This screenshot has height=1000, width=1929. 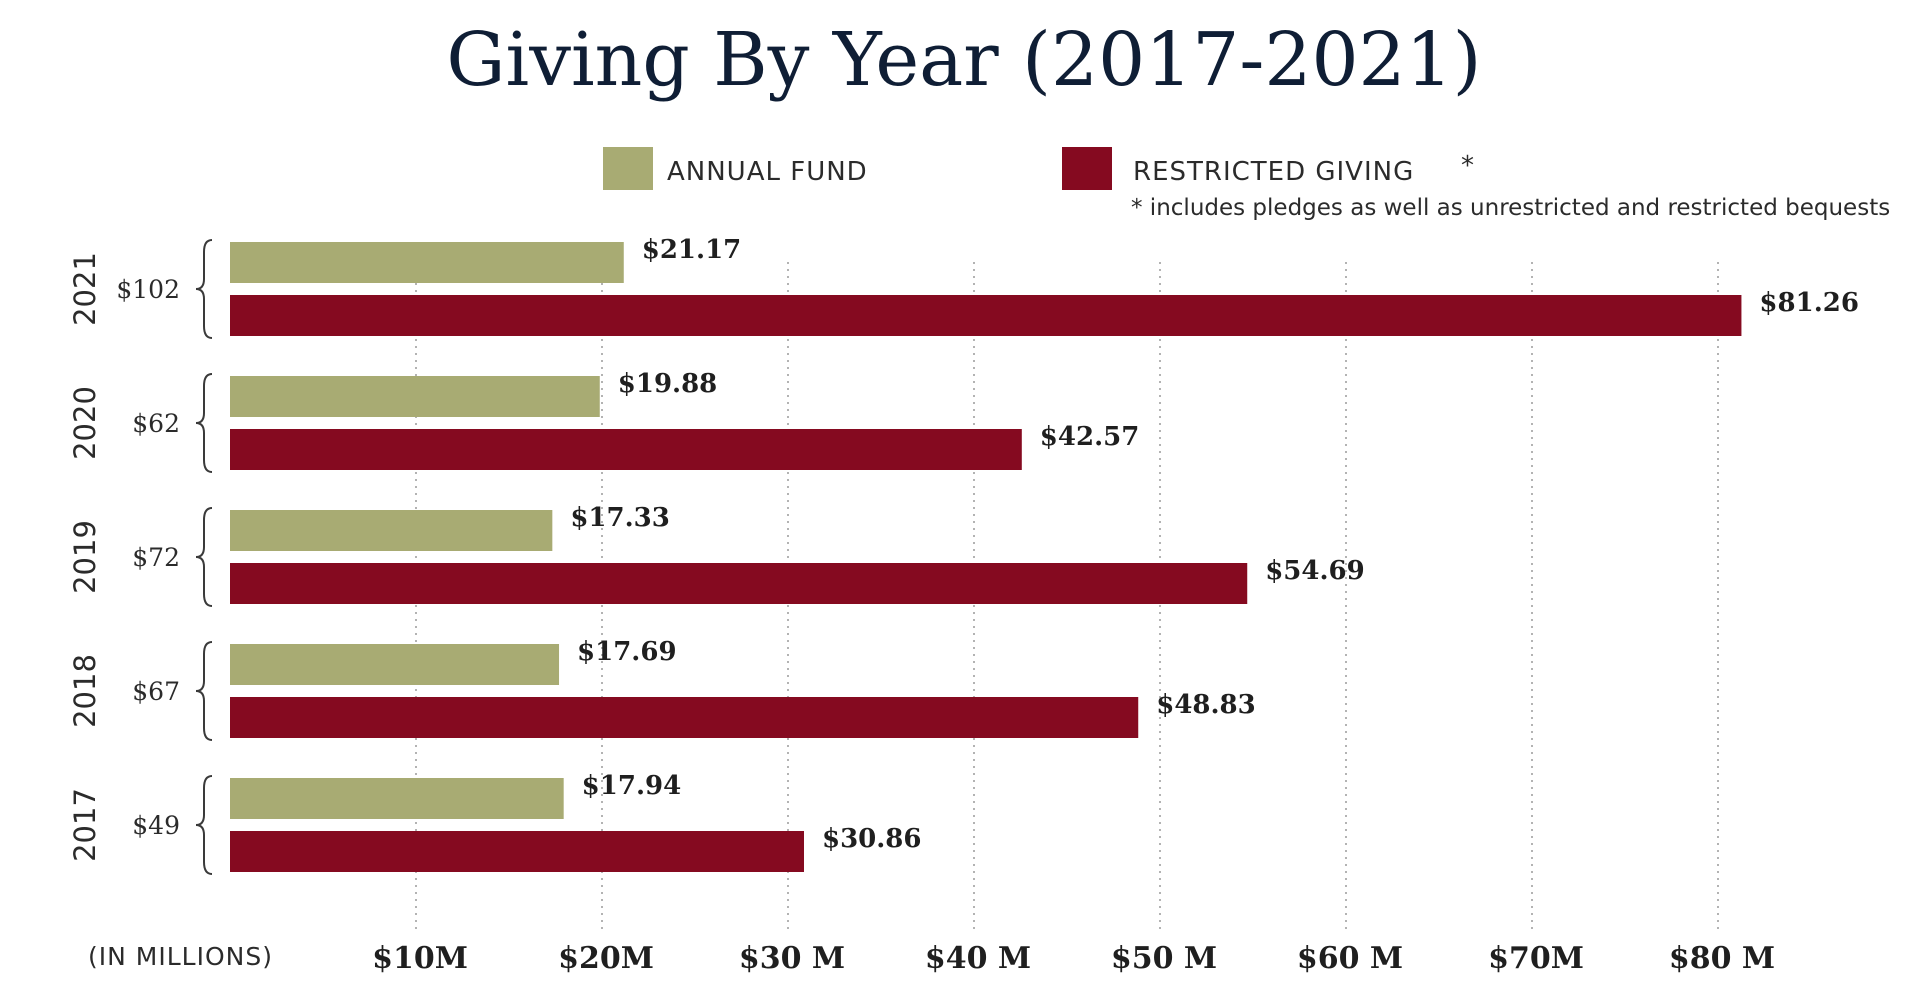 I want to click on bar-value-label: $19.88, so click(x=668, y=384).